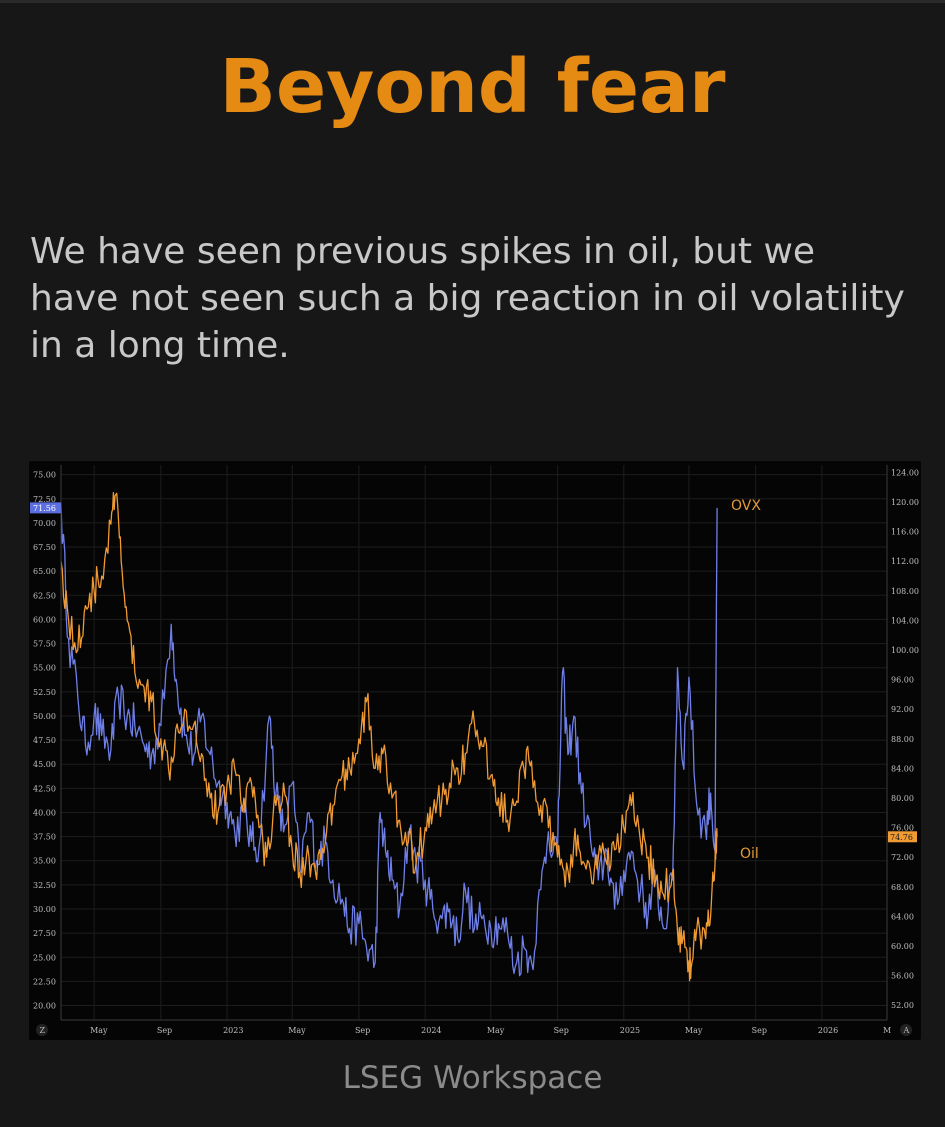 This screenshot has height=1127, width=945. What do you see at coordinates (472, 1) in the screenshot?
I see `top-bar` at bounding box center [472, 1].